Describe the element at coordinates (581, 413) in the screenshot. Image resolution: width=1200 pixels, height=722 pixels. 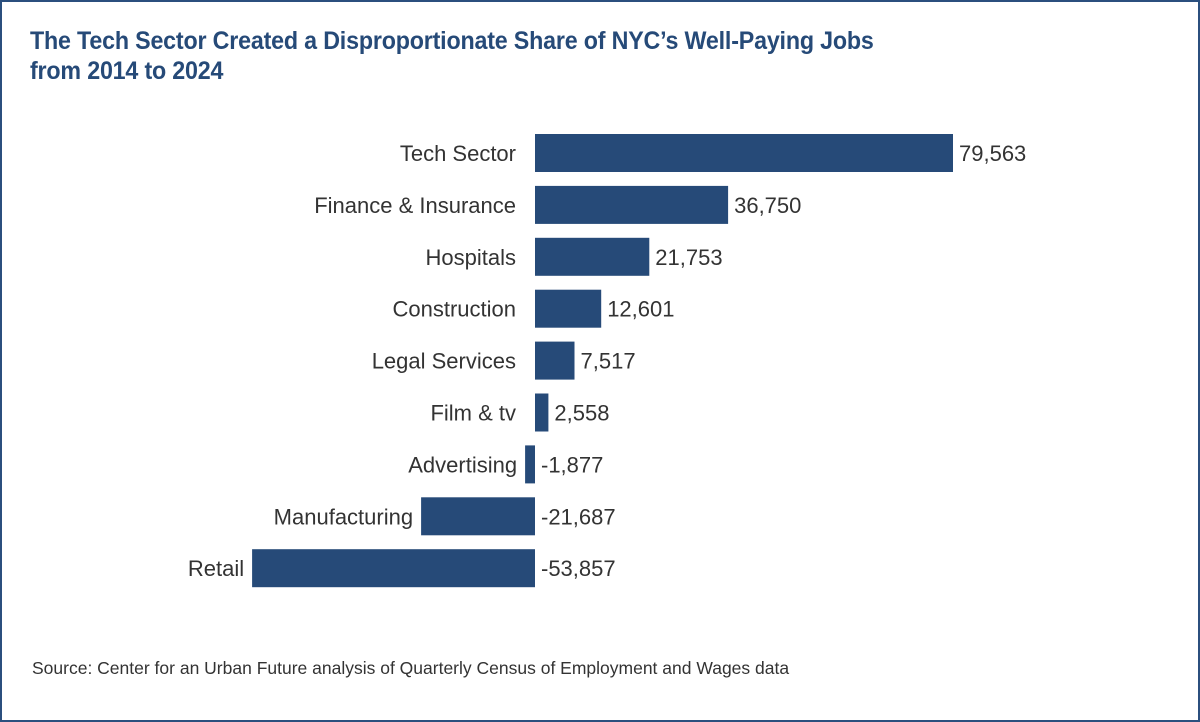
I see `value-label: 2,558` at that location.